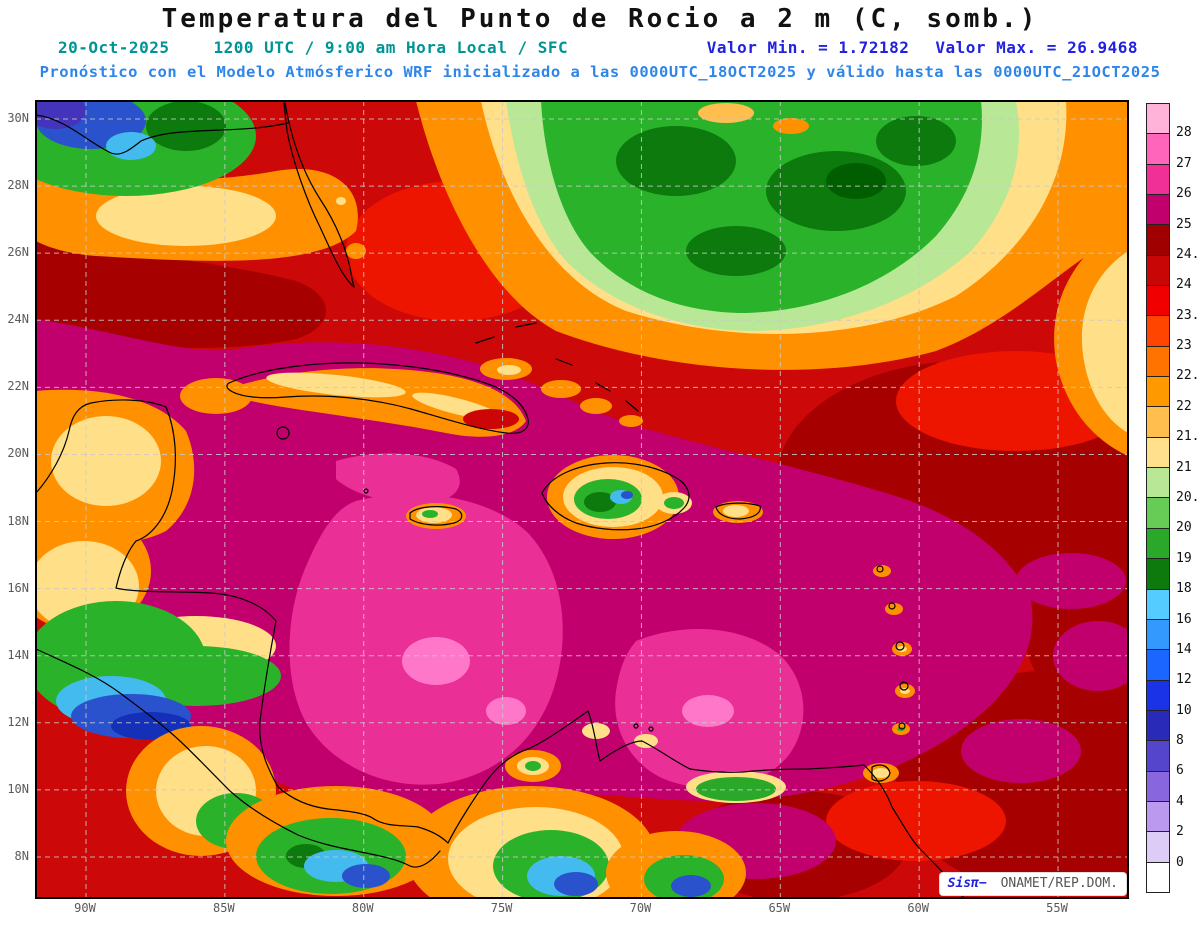  I want to click on lon-tick-label: 55W, so click(1057, 908).